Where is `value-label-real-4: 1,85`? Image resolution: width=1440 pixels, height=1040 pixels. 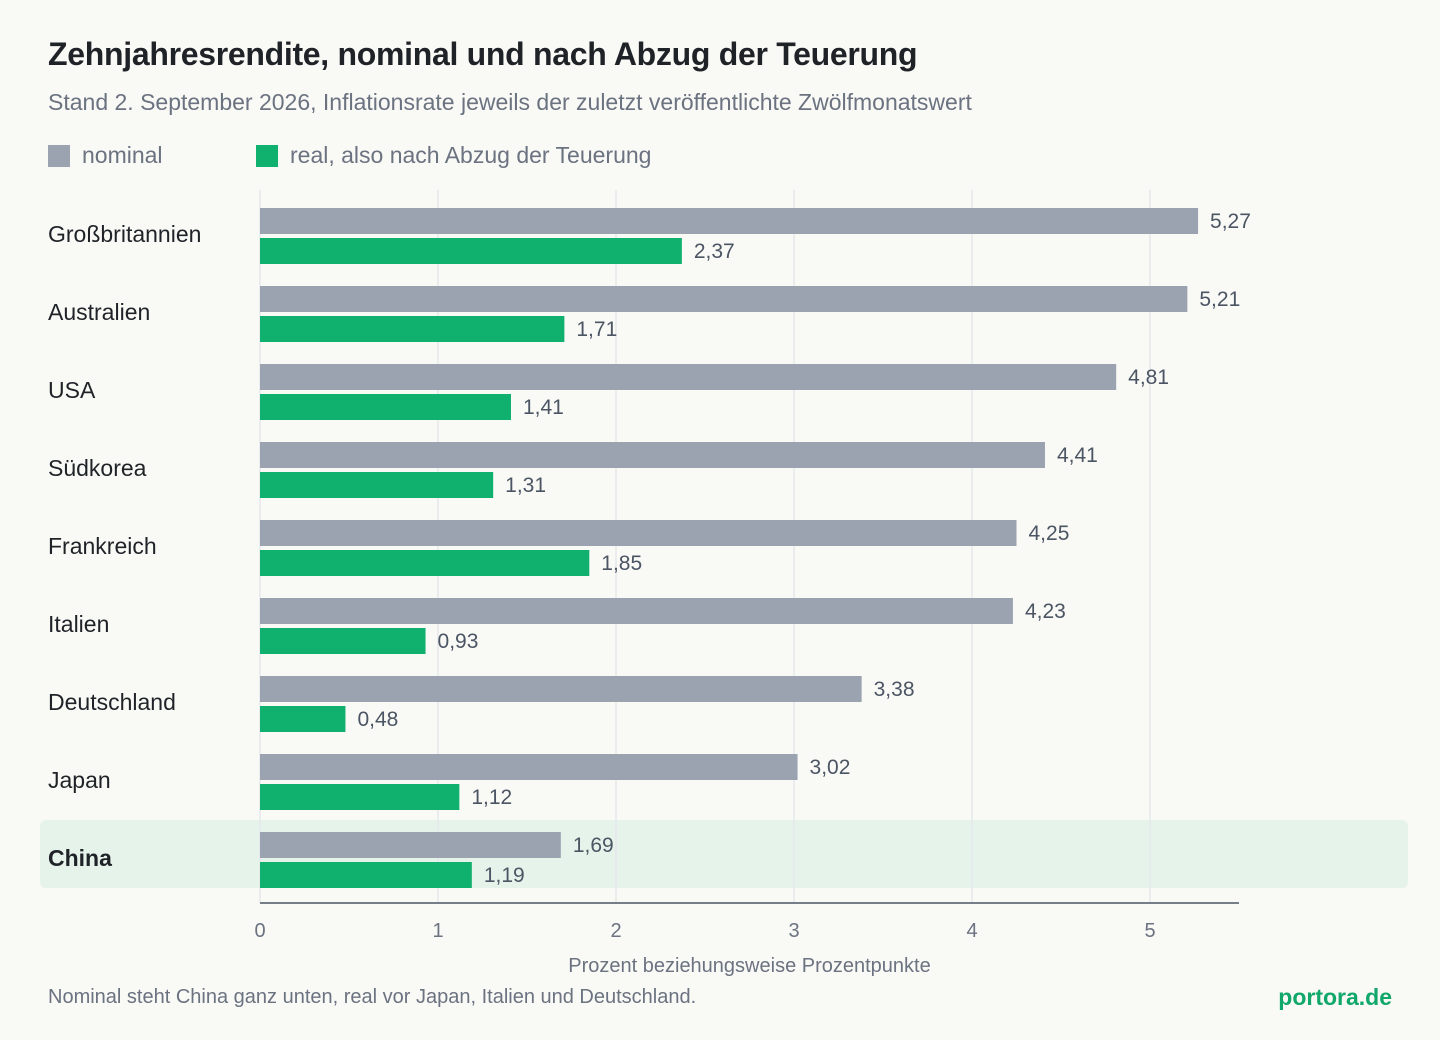 value-label-real-4: 1,85 is located at coordinates (621, 563).